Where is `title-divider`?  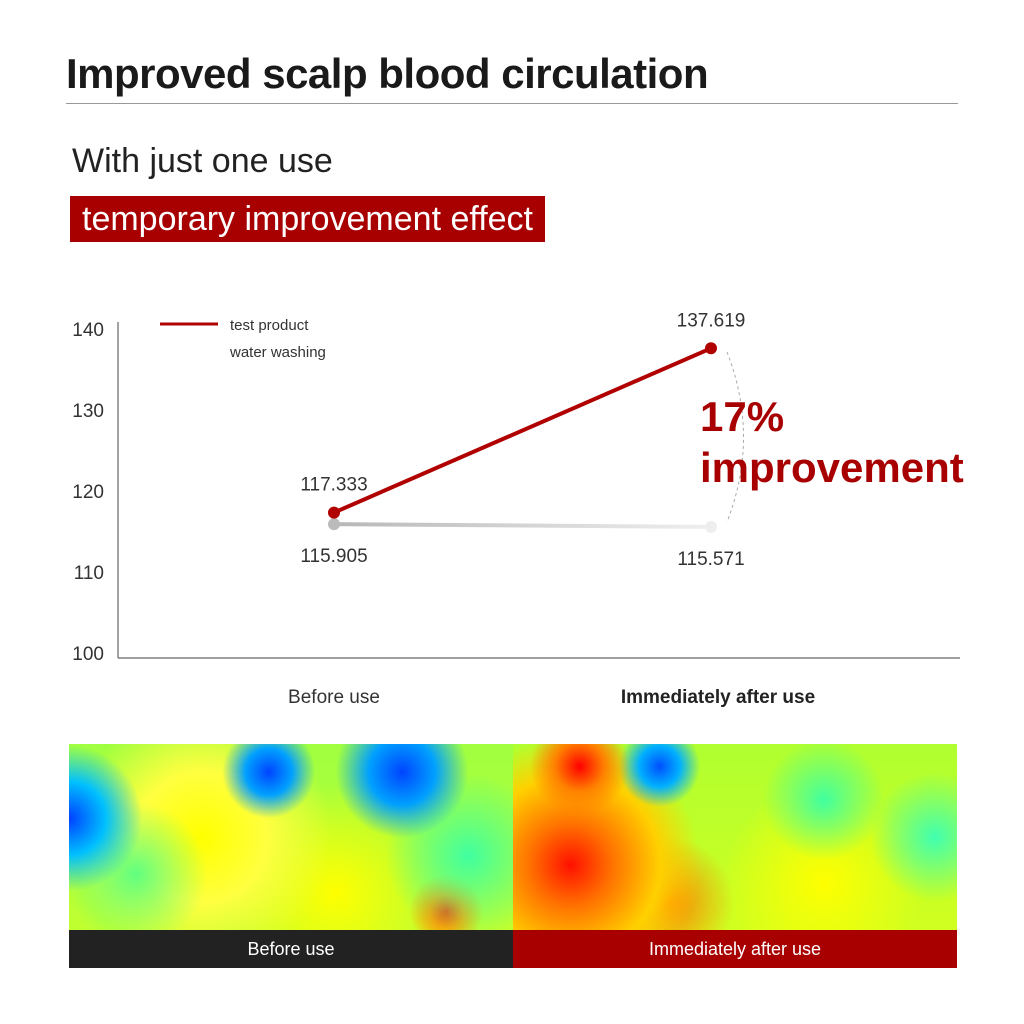 title-divider is located at coordinates (512, 103).